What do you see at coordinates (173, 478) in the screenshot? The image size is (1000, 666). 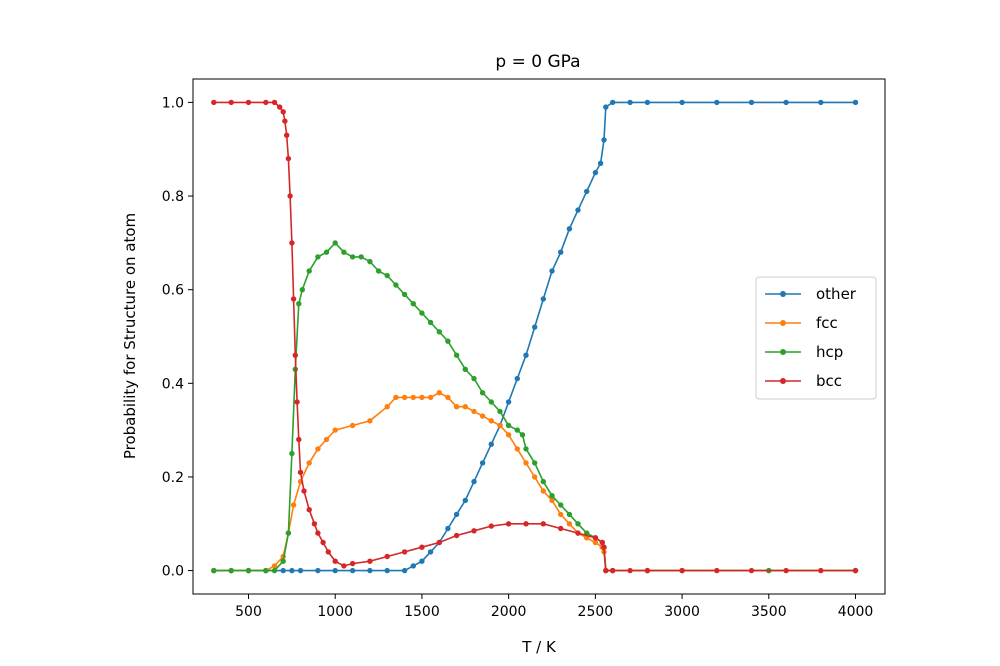 I see `y-tick-label: 0.2` at bounding box center [173, 478].